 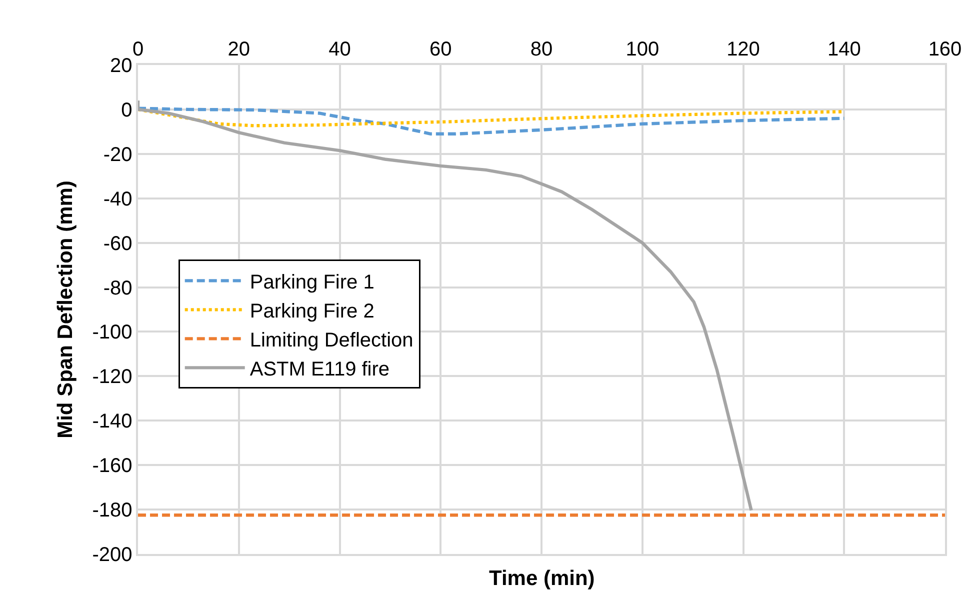 What do you see at coordinates (126, 110) in the screenshot?
I see `y-tick-label: 0` at bounding box center [126, 110].